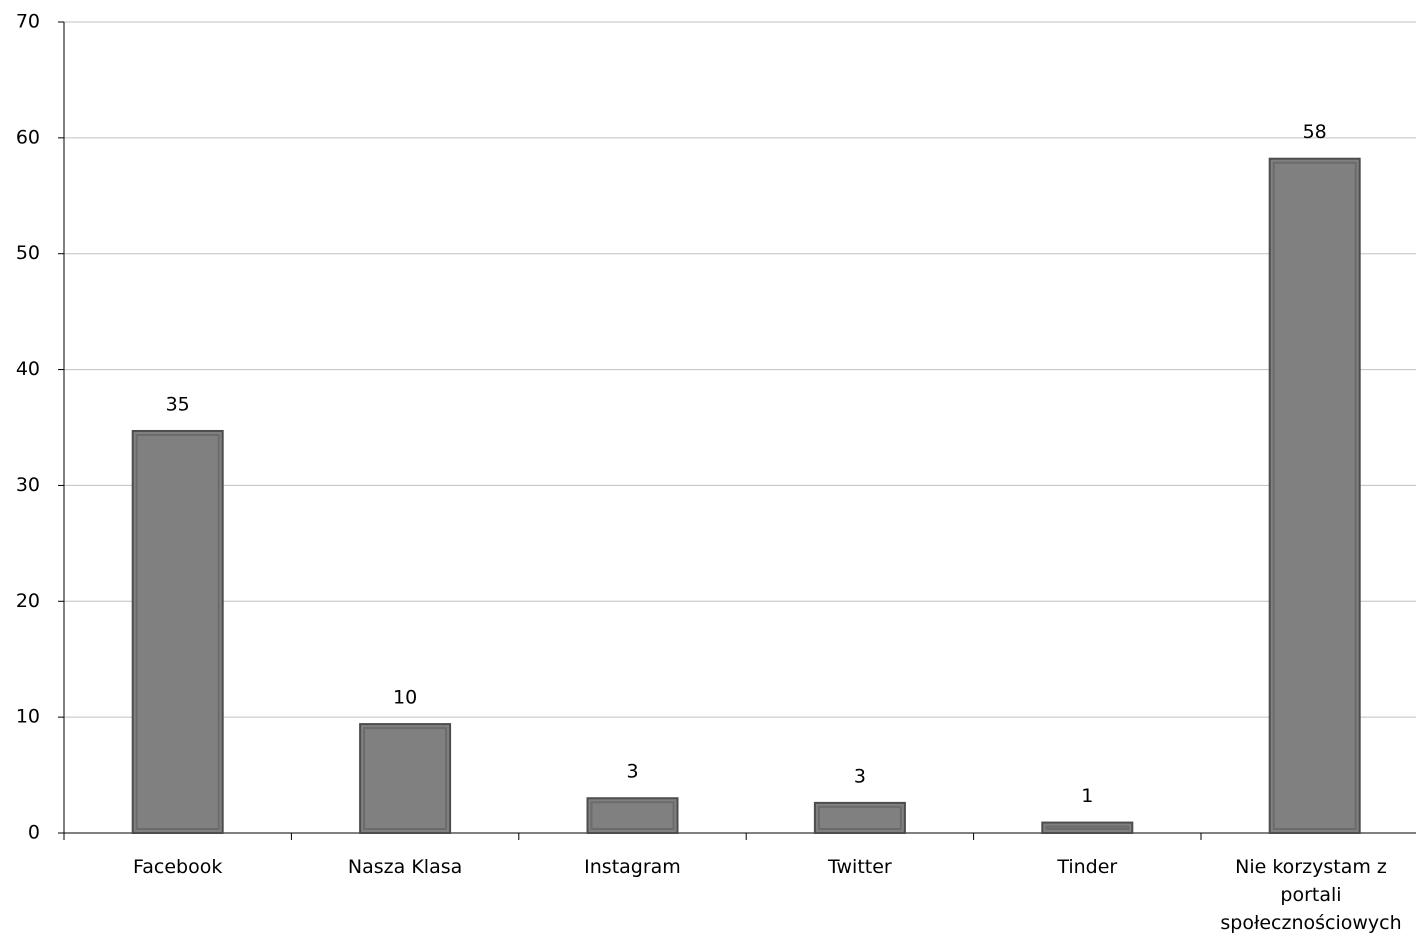  What do you see at coordinates (1087, 796) in the screenshot?
I see `value-label: 1` at bounding box center [1087, 796].